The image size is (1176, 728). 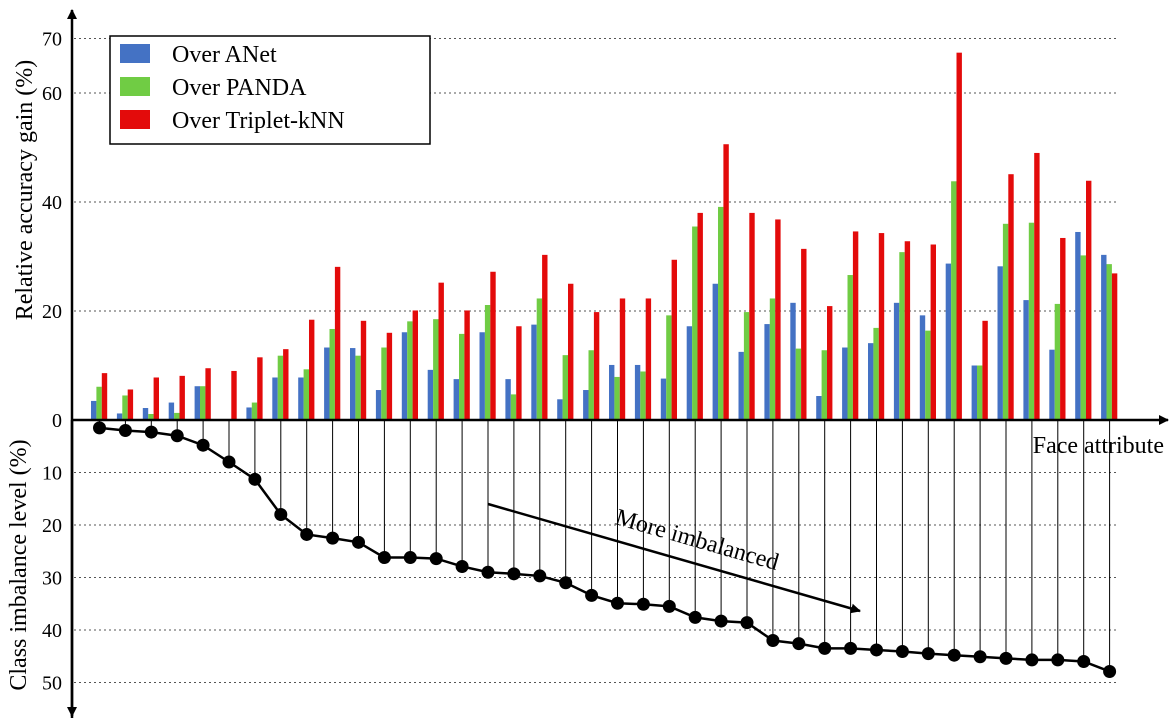 What do you see at coordinates (52, 526) in the screenshot?
I see `imbalance-tick-label: 20` at bounding box center [52, 526].